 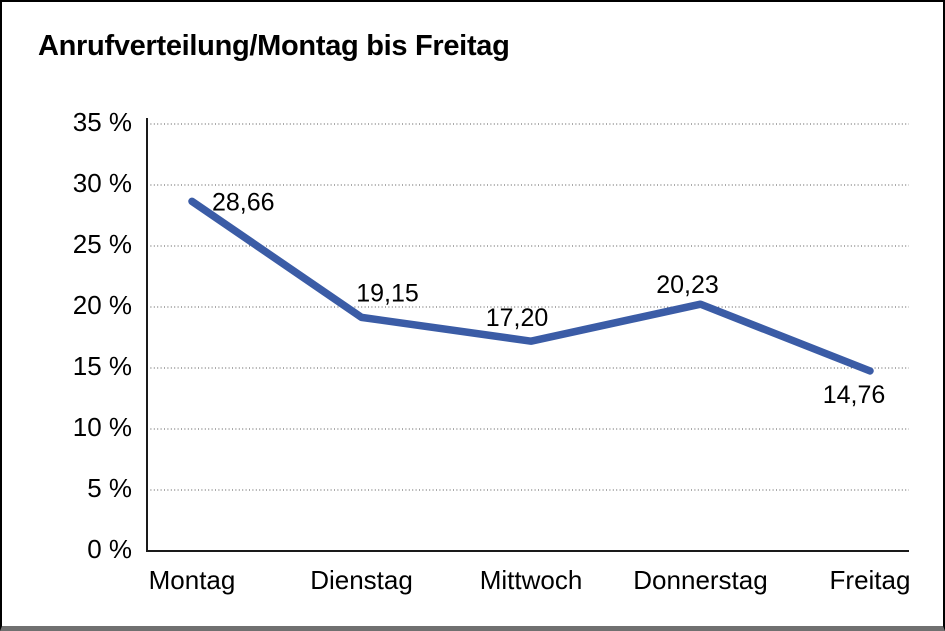 I want to click on x-axis-category-label: Montag, so click(x=192, y=580).